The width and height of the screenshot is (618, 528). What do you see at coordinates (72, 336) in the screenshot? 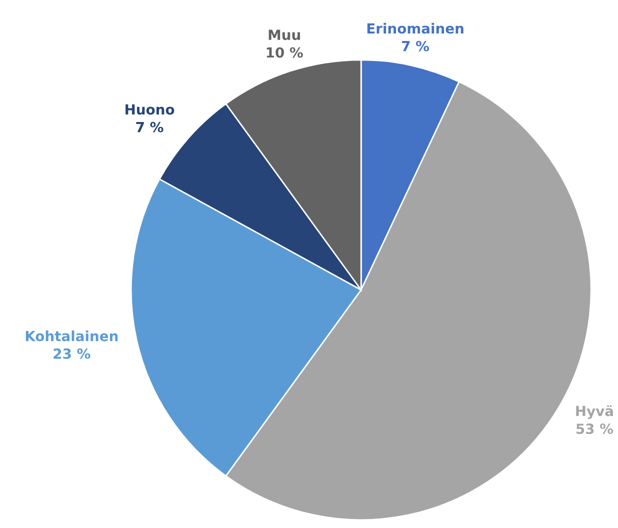
I see `slice-label: Kohtalainen` at bounding box center [72, 336].